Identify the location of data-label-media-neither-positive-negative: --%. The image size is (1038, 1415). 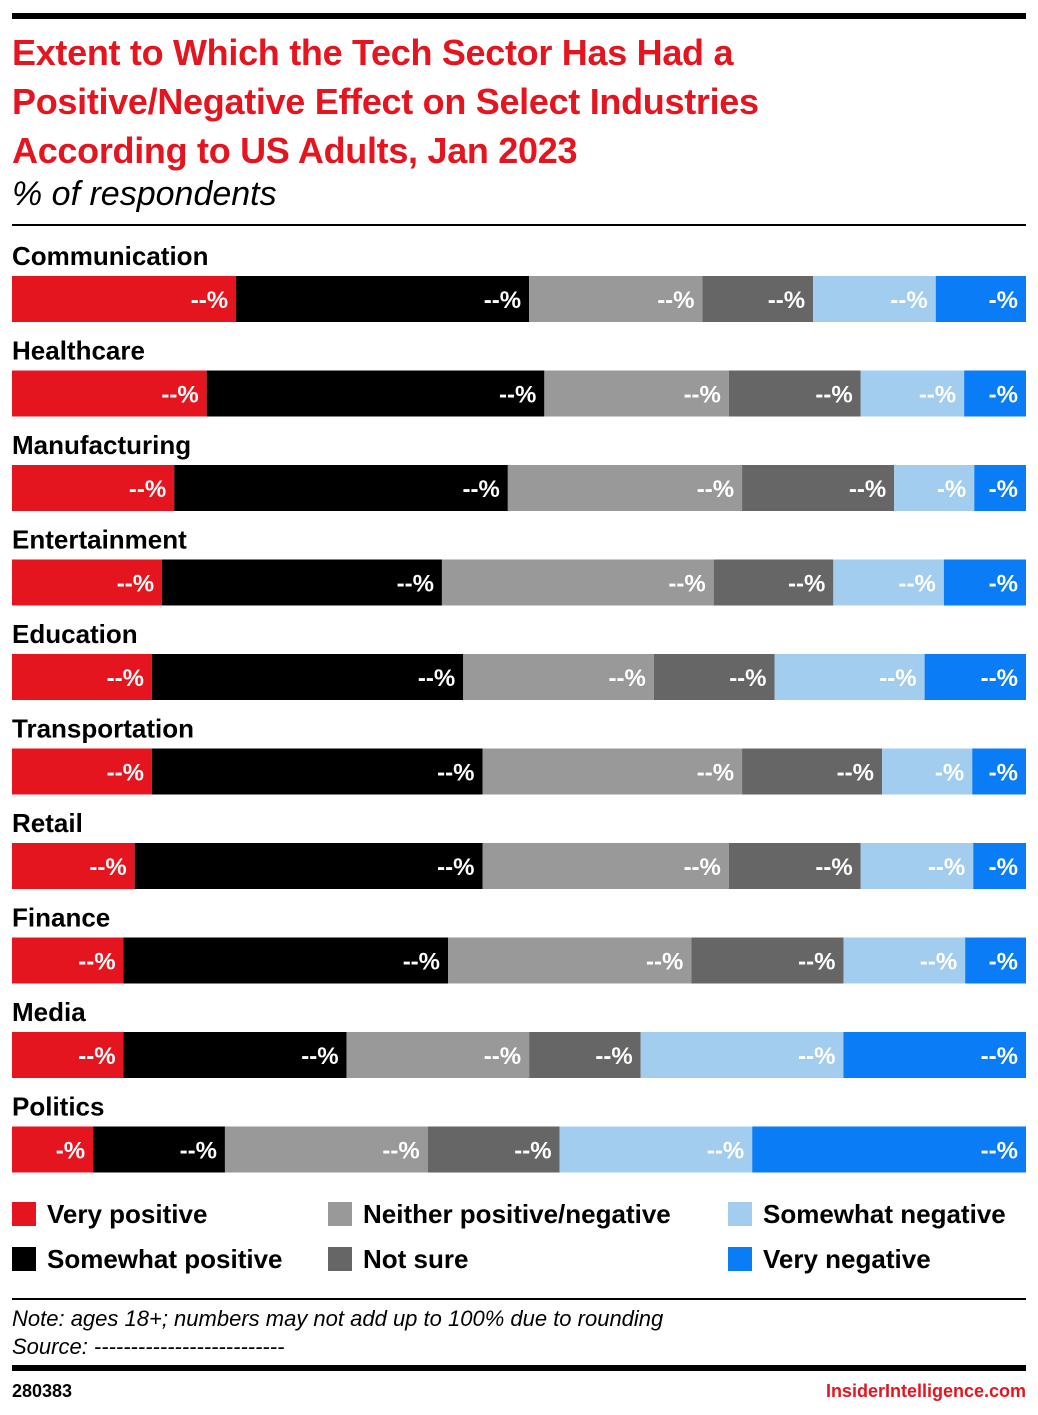
(502, 1056).